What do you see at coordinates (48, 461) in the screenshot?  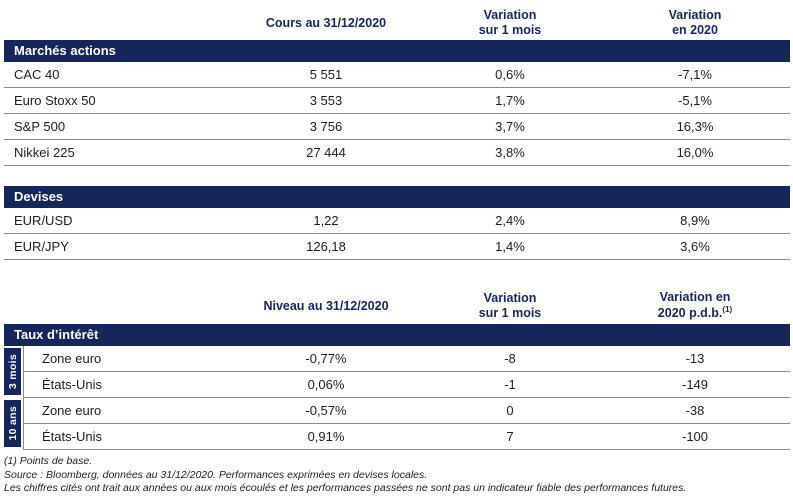 I see `footnote-points-de-base: (1) Points de base.` at bounding box center [48, 461].